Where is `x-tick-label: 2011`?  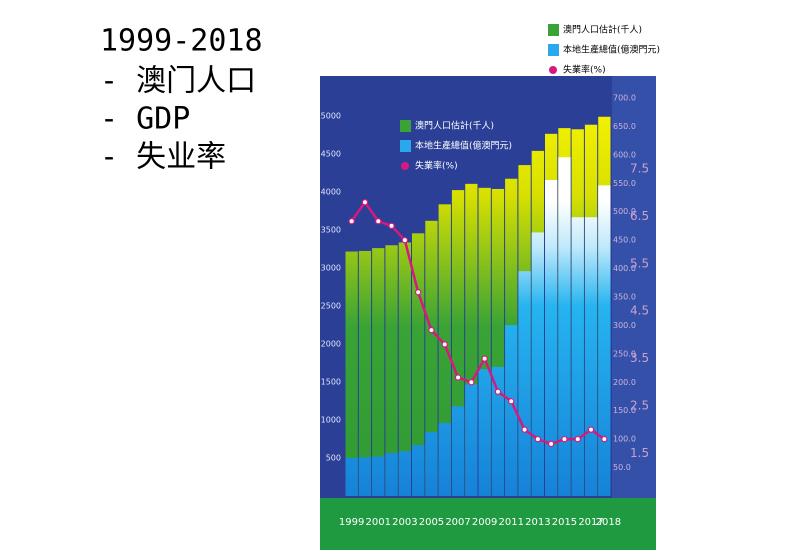 x-tick-label: 2011 is located at coordinates (511, 522).